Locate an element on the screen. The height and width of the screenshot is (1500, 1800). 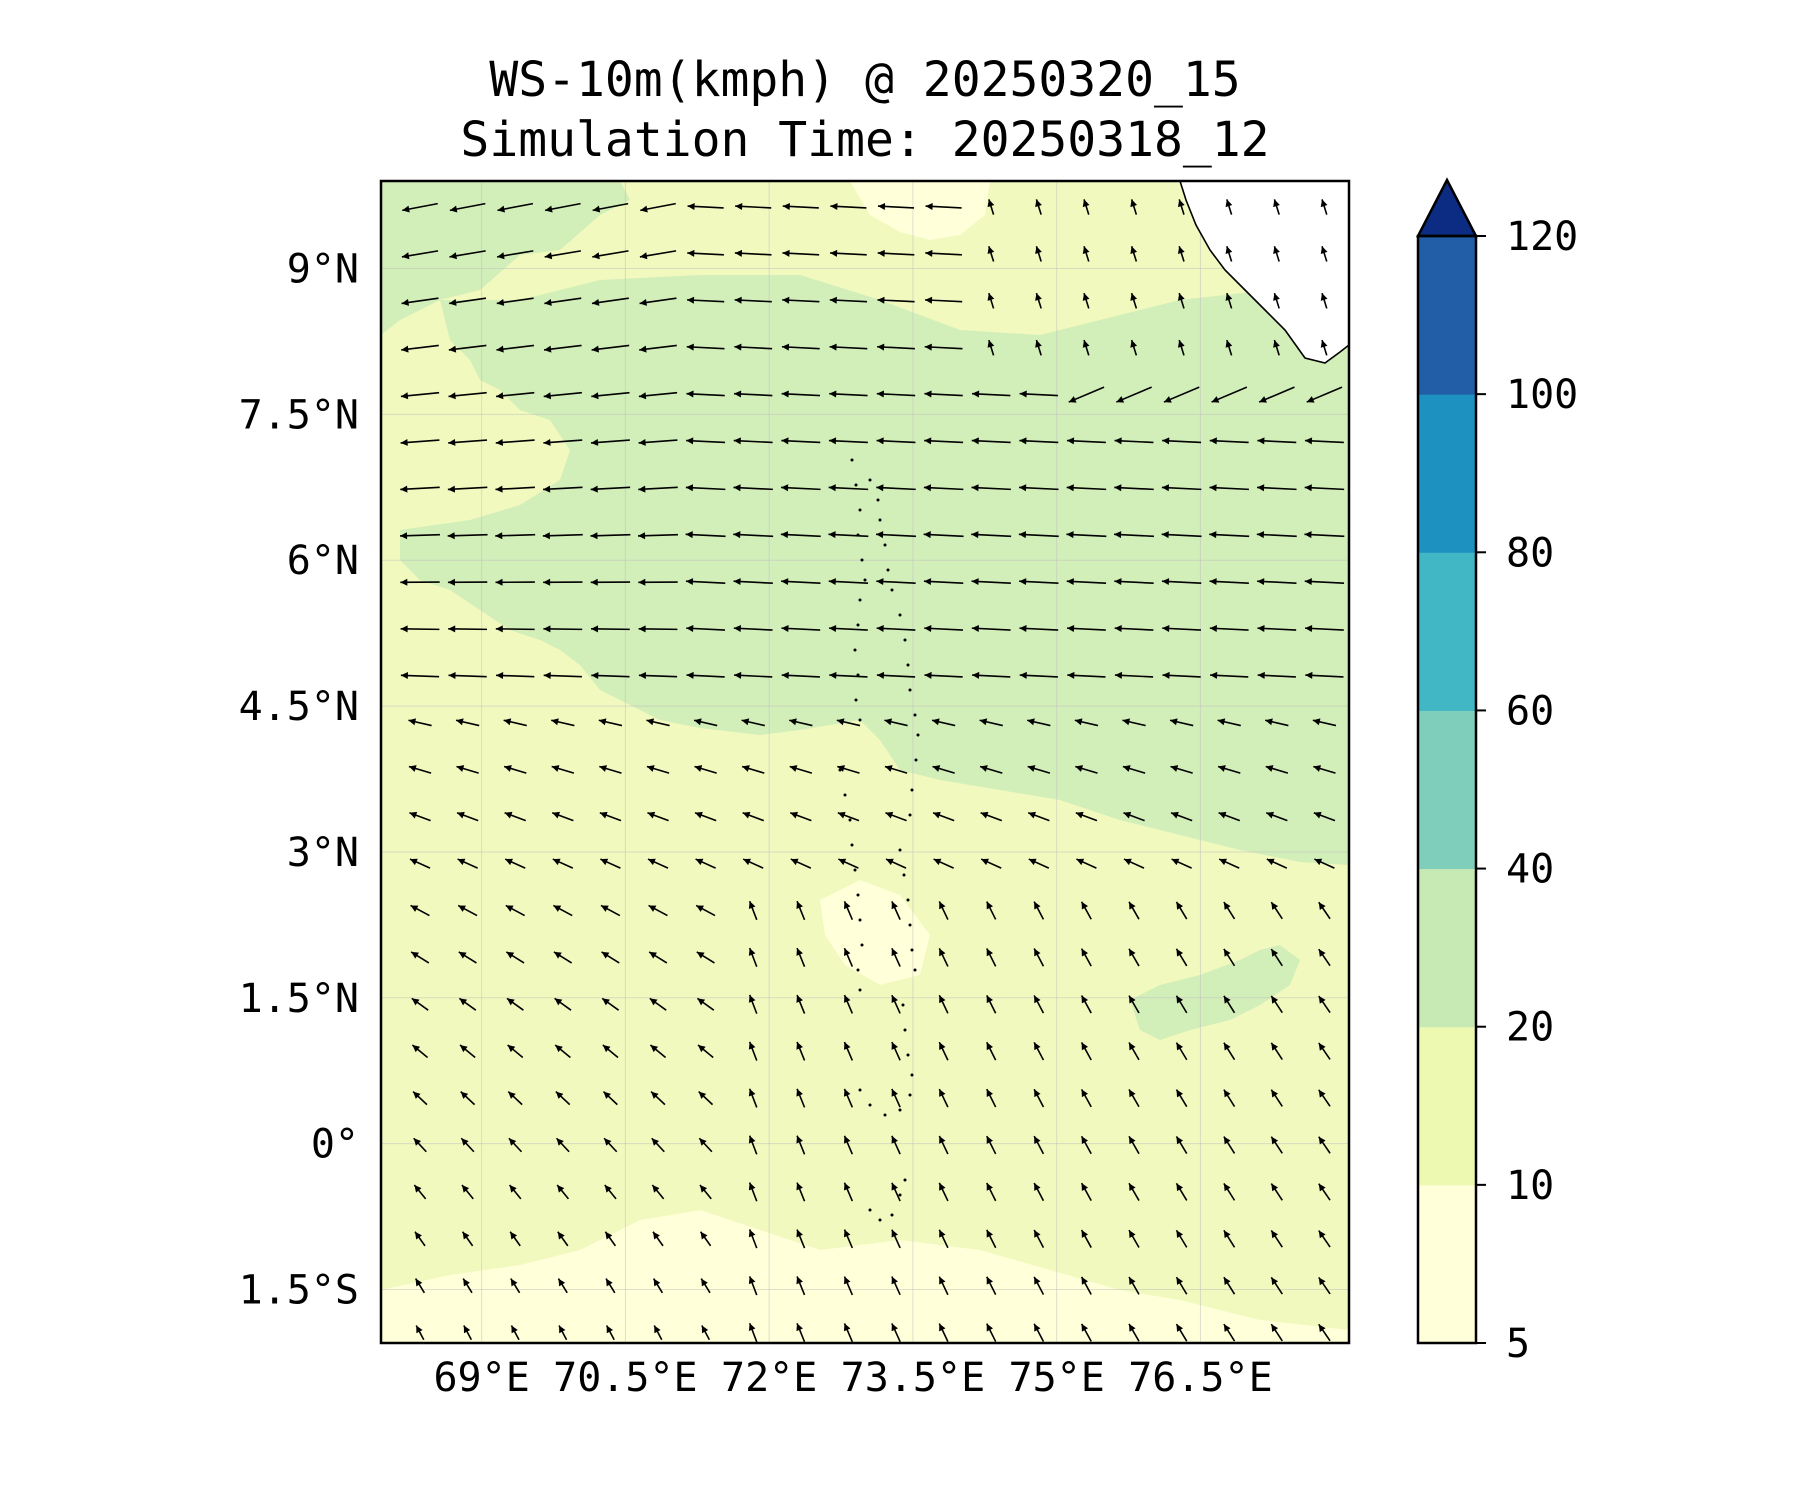
india-coastline is located at coordinates (1264, 272).